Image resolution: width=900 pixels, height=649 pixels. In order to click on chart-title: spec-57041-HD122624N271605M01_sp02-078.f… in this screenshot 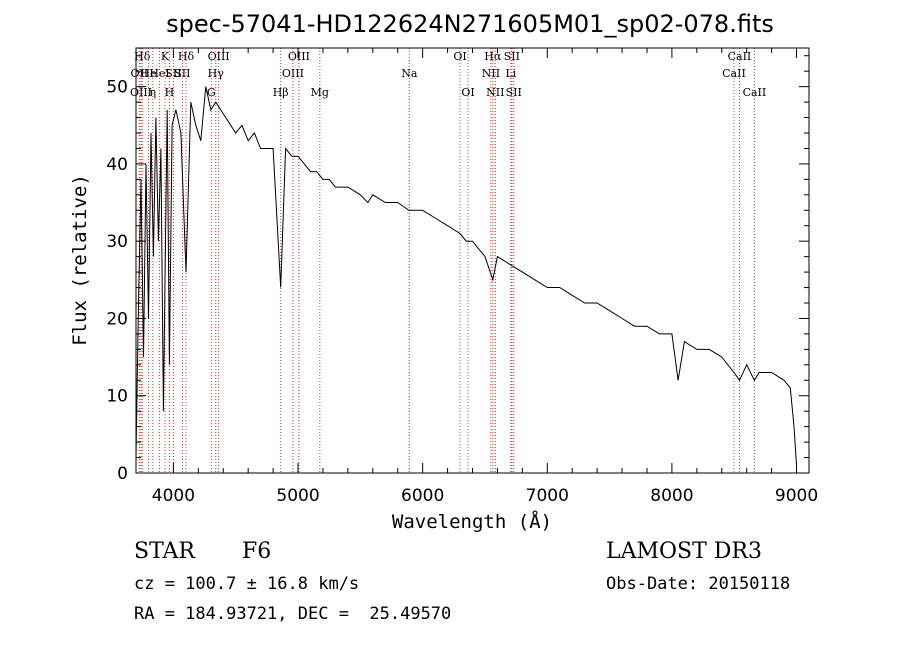, I will do `click(470, 24)`.